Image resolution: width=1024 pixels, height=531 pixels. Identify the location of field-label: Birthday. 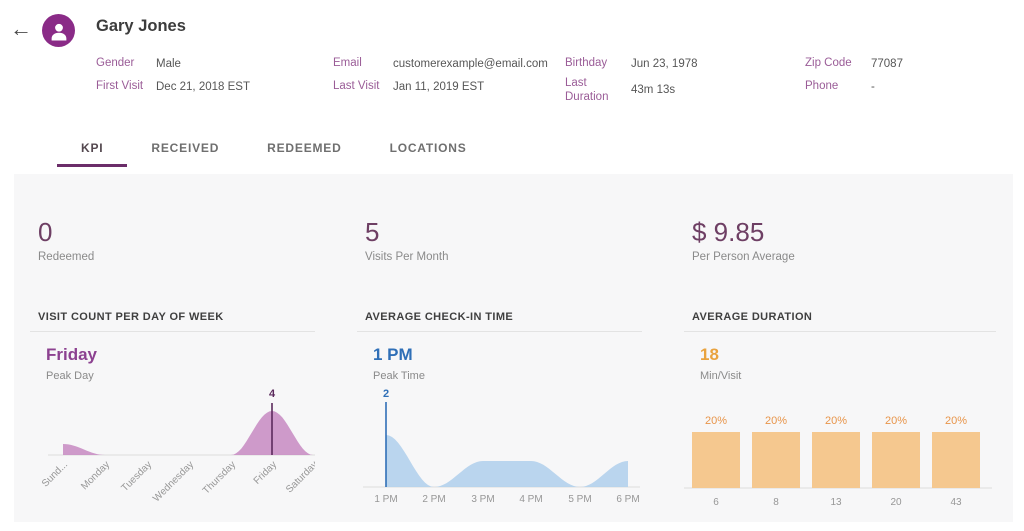
(586, 63).